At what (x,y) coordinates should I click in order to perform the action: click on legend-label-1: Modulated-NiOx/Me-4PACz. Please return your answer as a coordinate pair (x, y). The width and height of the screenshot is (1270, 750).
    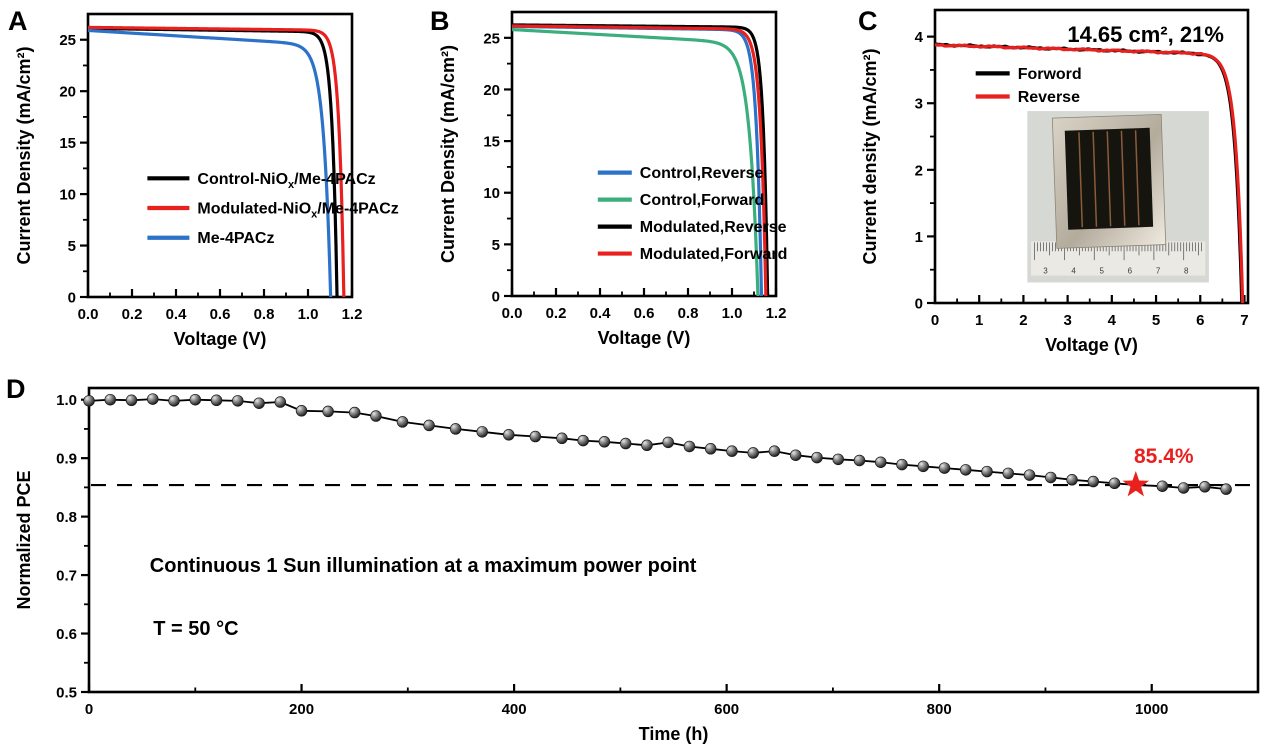
    Looking at the image, I should click on (297, 211).